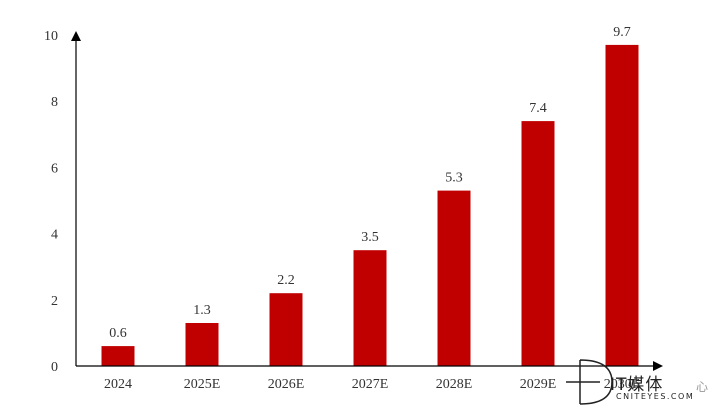 This screenshot has width=715, height=417. What do you see at coordinates (286, 280) in the screenshot?
I see `data-label-2026E: 2.2` at bounding box center [286, 280].